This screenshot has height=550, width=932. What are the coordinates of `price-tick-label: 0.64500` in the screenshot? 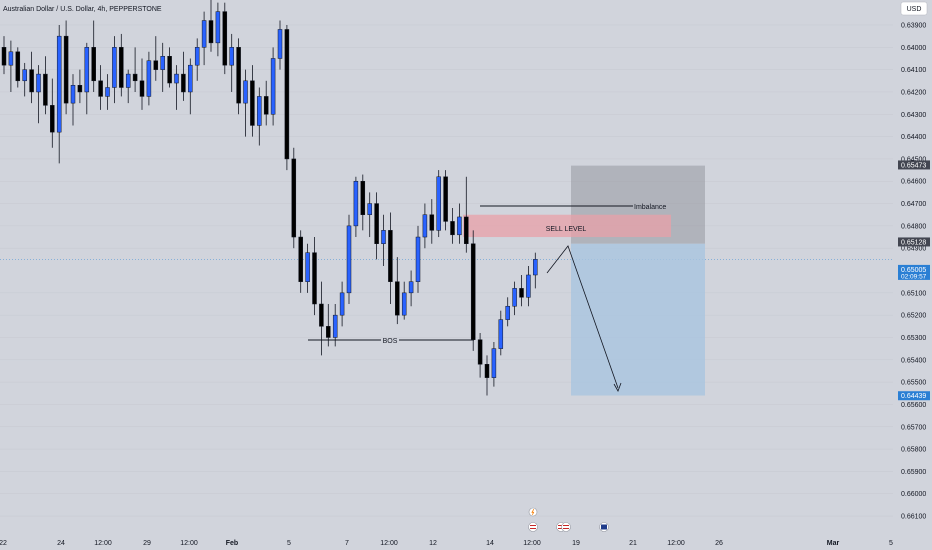 It's located at (913, 159).